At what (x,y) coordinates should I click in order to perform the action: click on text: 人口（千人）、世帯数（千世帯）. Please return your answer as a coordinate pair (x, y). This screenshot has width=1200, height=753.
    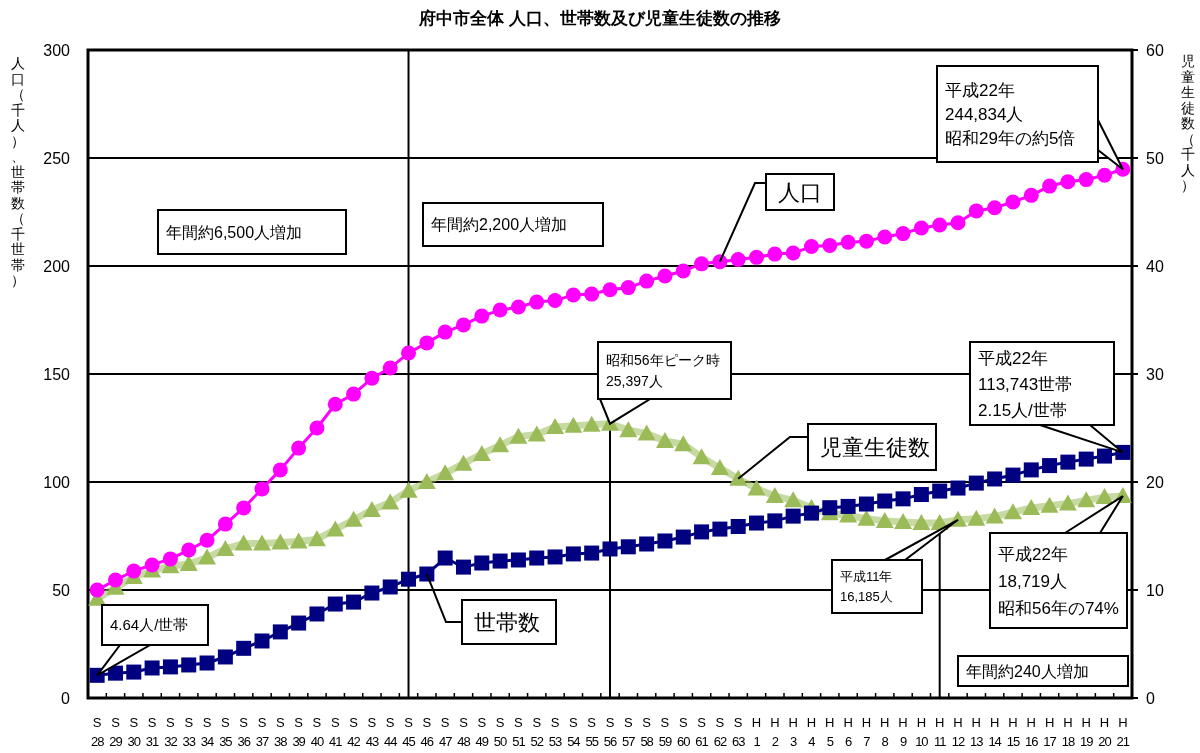
    Looking at the image, I should click on (18, 171).